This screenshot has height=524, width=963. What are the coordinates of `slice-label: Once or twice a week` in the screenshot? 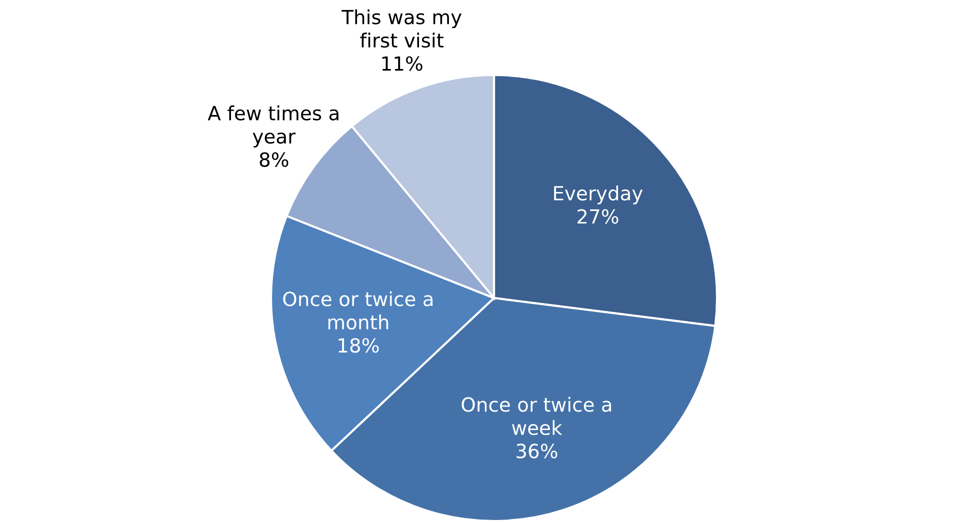 It's located at (537, 416).